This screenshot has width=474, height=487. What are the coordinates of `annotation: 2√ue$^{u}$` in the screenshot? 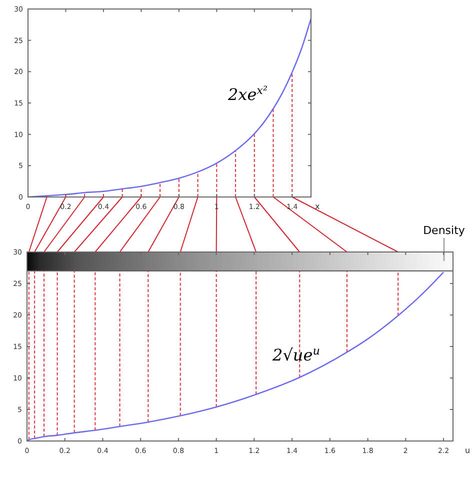 It's located at (296, 354).